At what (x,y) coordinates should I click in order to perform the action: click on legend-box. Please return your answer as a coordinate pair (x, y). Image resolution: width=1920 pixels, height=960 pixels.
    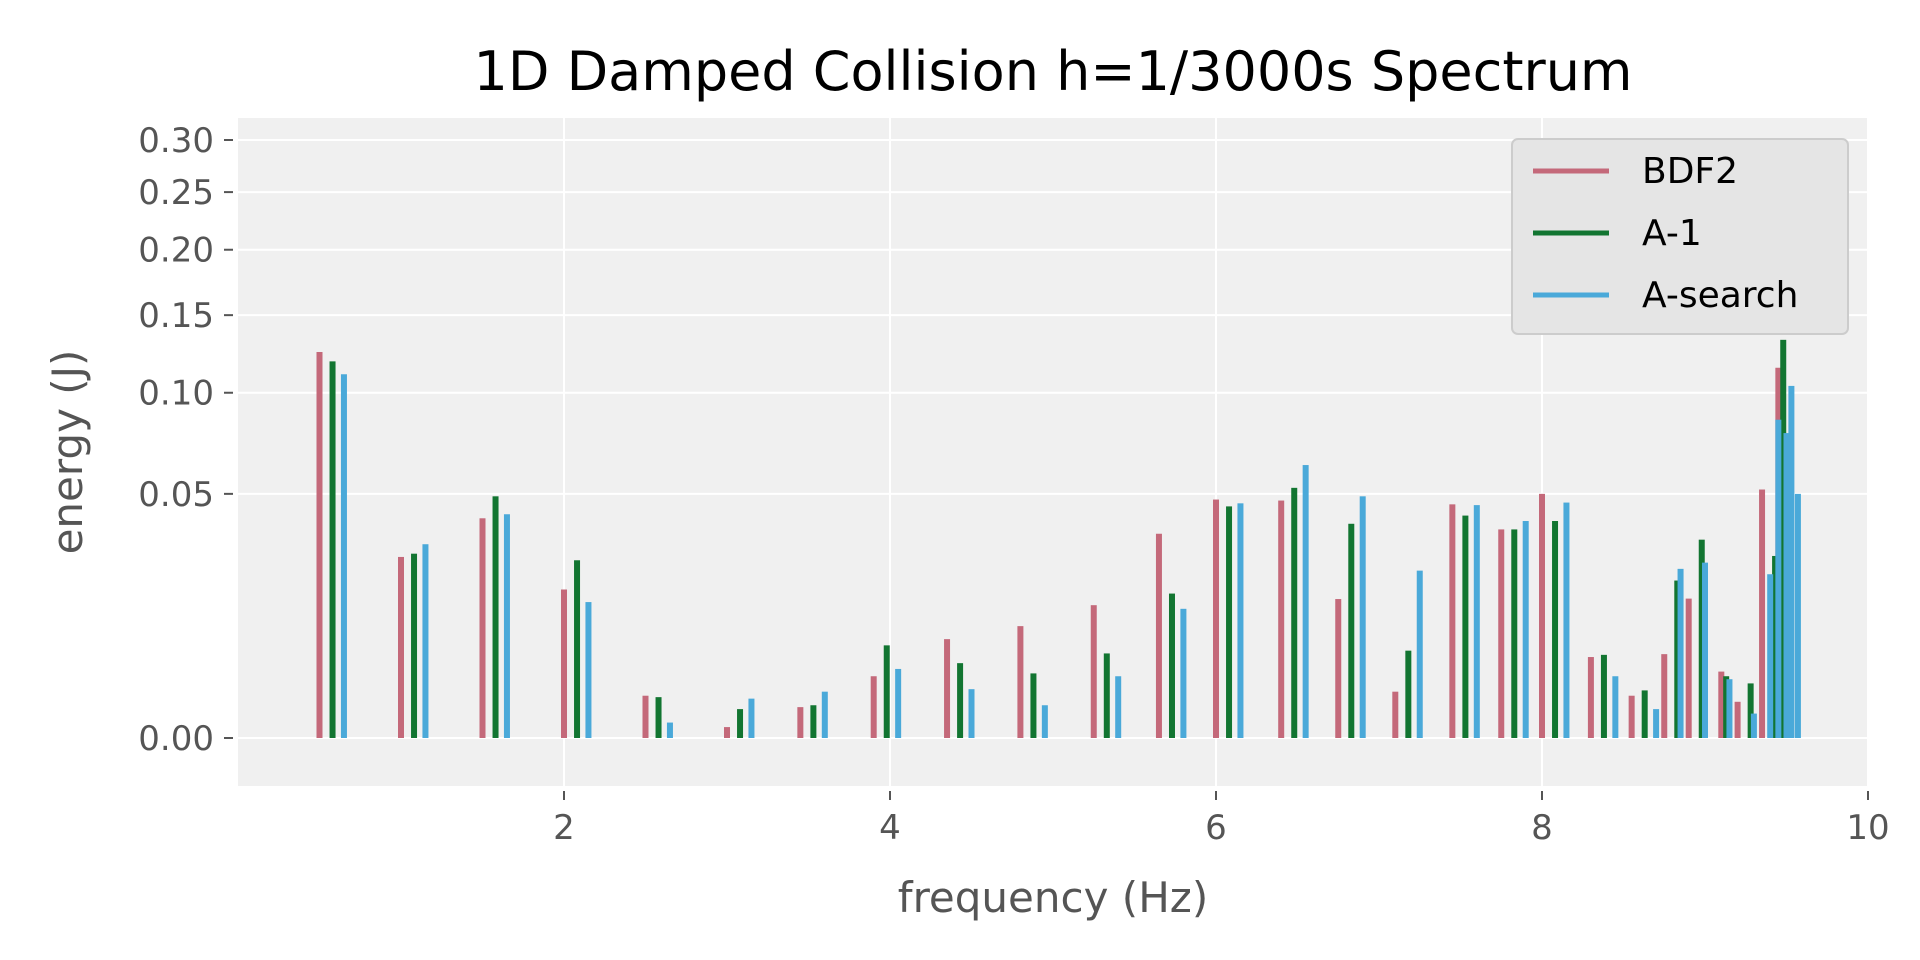
    Looking at the image, I should click on (1680, 236).